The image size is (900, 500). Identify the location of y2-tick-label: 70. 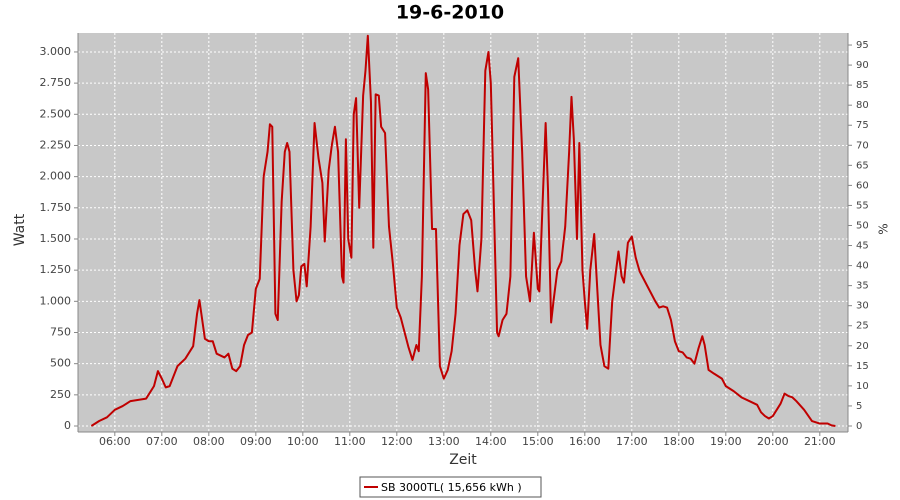
(862, 145).